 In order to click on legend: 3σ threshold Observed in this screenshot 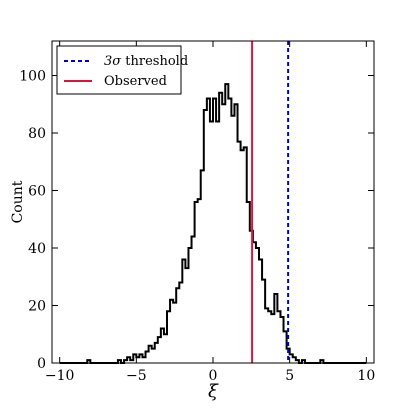, I will do `click(122, 70)`.